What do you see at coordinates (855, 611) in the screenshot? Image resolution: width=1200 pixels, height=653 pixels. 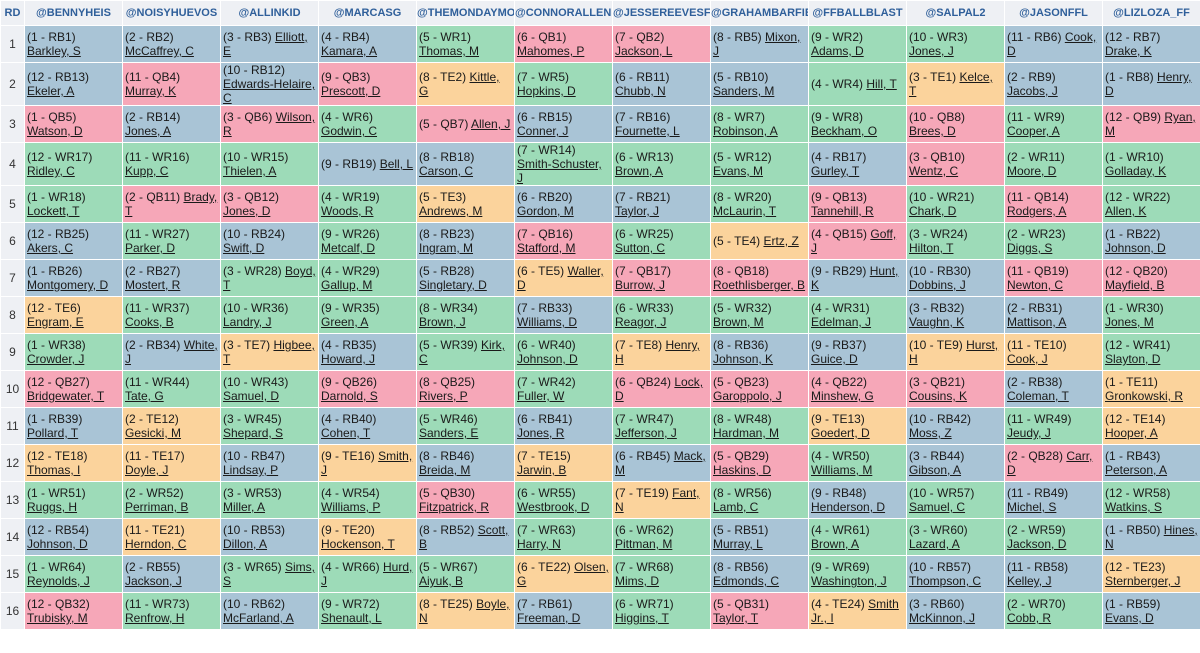 I see `player-name-link: Smith Jr., I` at bounding box center [855, 611].